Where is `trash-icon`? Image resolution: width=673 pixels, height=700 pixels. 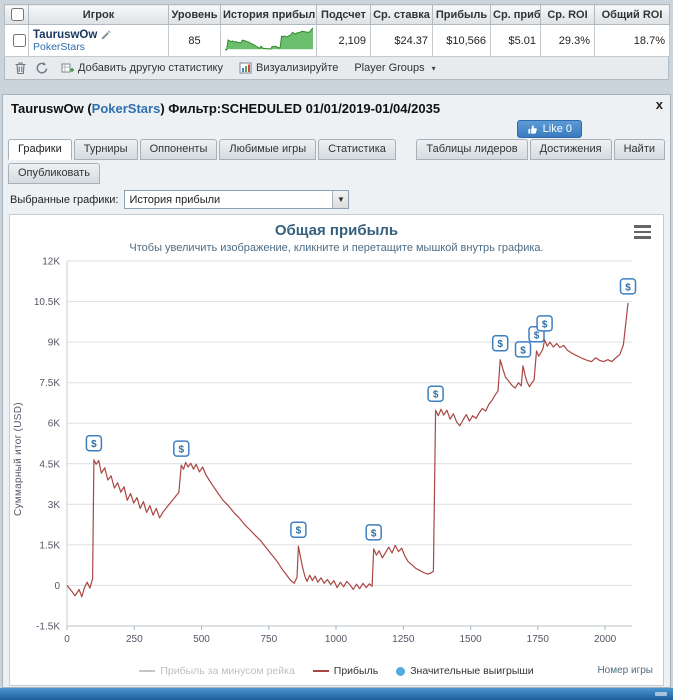 trash-icon is located at coordinates (20, 68).